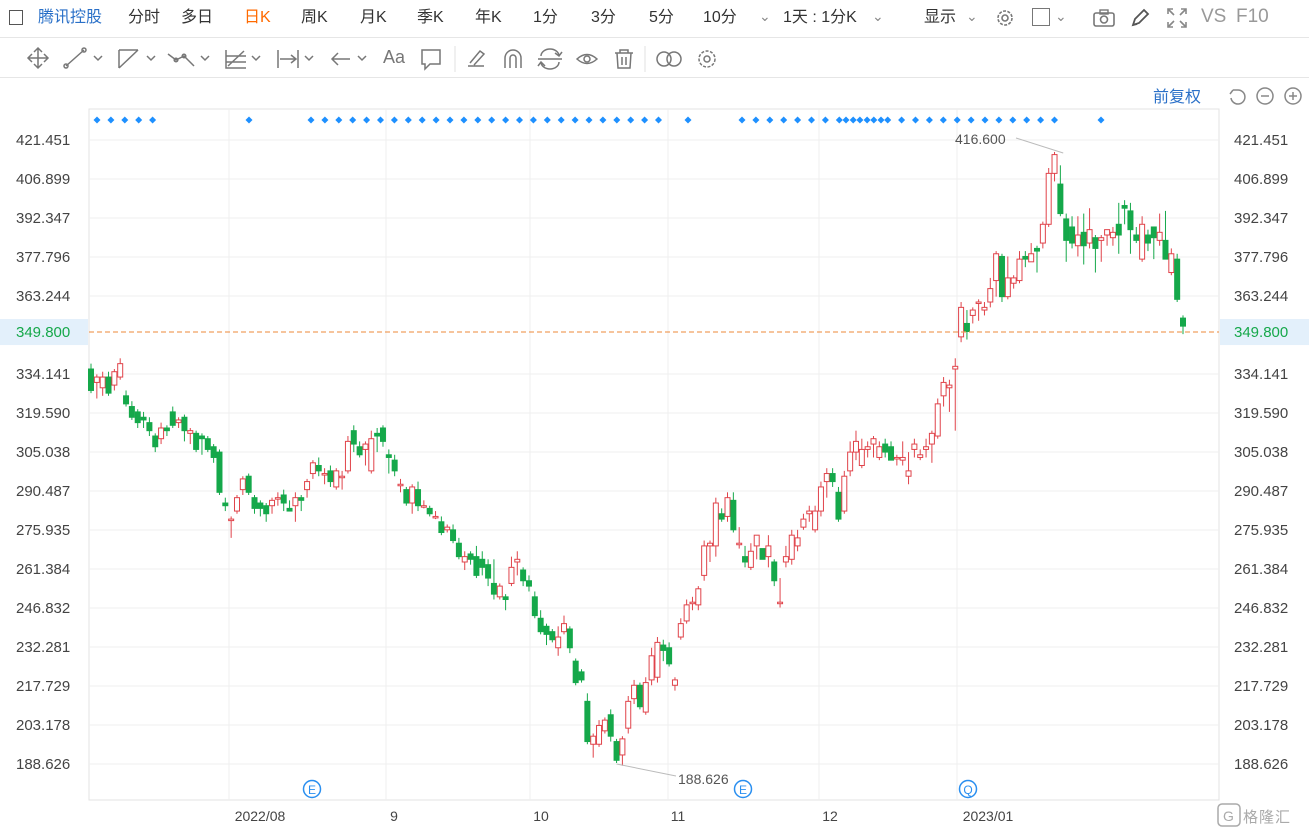 The height and width of the screenshot is (835, 1309). I want to click on zoom-out-icon, so click(1265, 96).